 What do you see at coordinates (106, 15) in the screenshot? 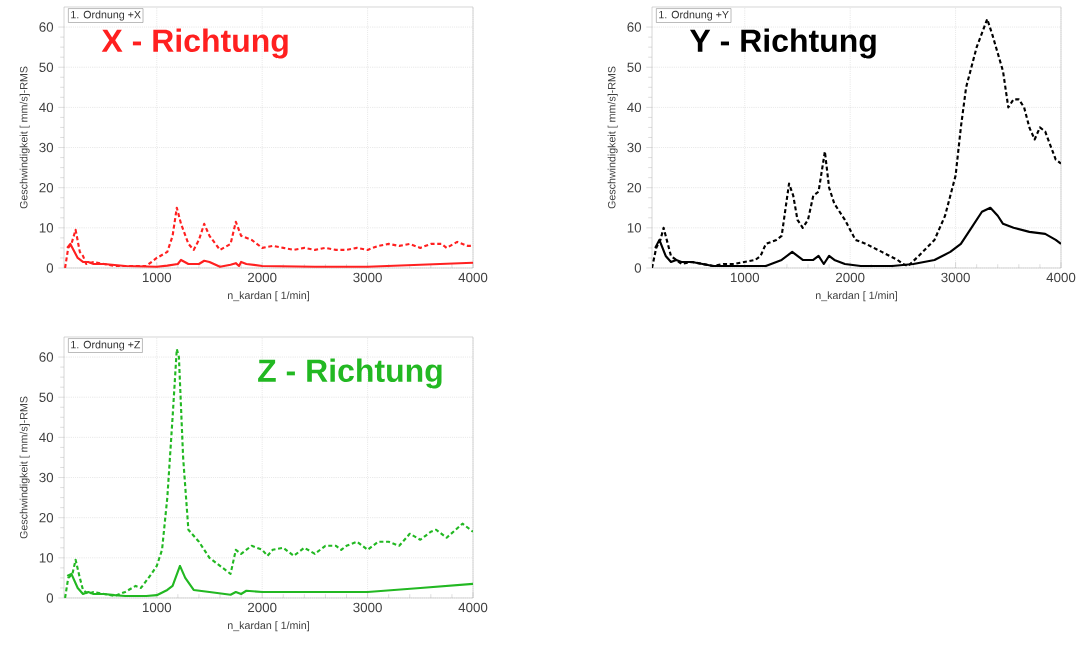
I see `annotation: 1. Ordnung +X` at bounding box center [106, 15].